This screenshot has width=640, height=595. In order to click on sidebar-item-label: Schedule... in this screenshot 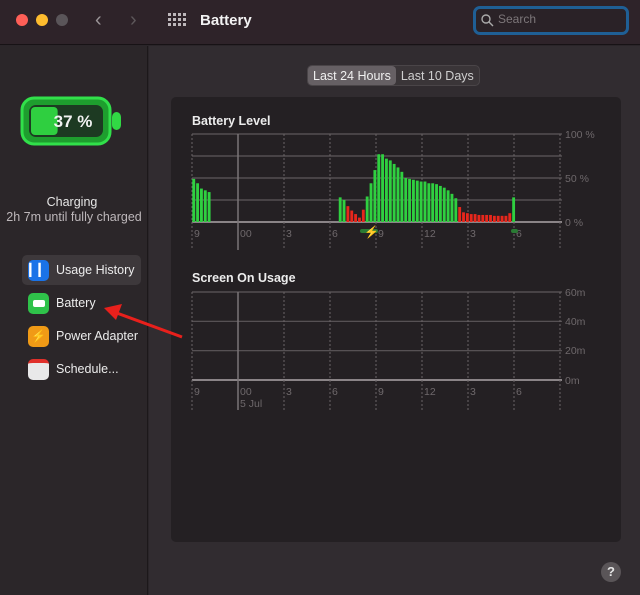, I will do `click(87, 369)`.